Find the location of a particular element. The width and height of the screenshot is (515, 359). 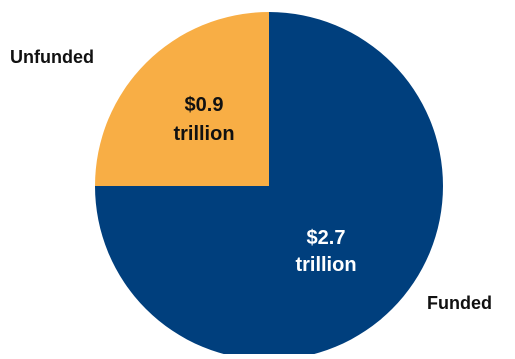

slice-unit-label-funded: trillion is located at coordinates (325, 265).